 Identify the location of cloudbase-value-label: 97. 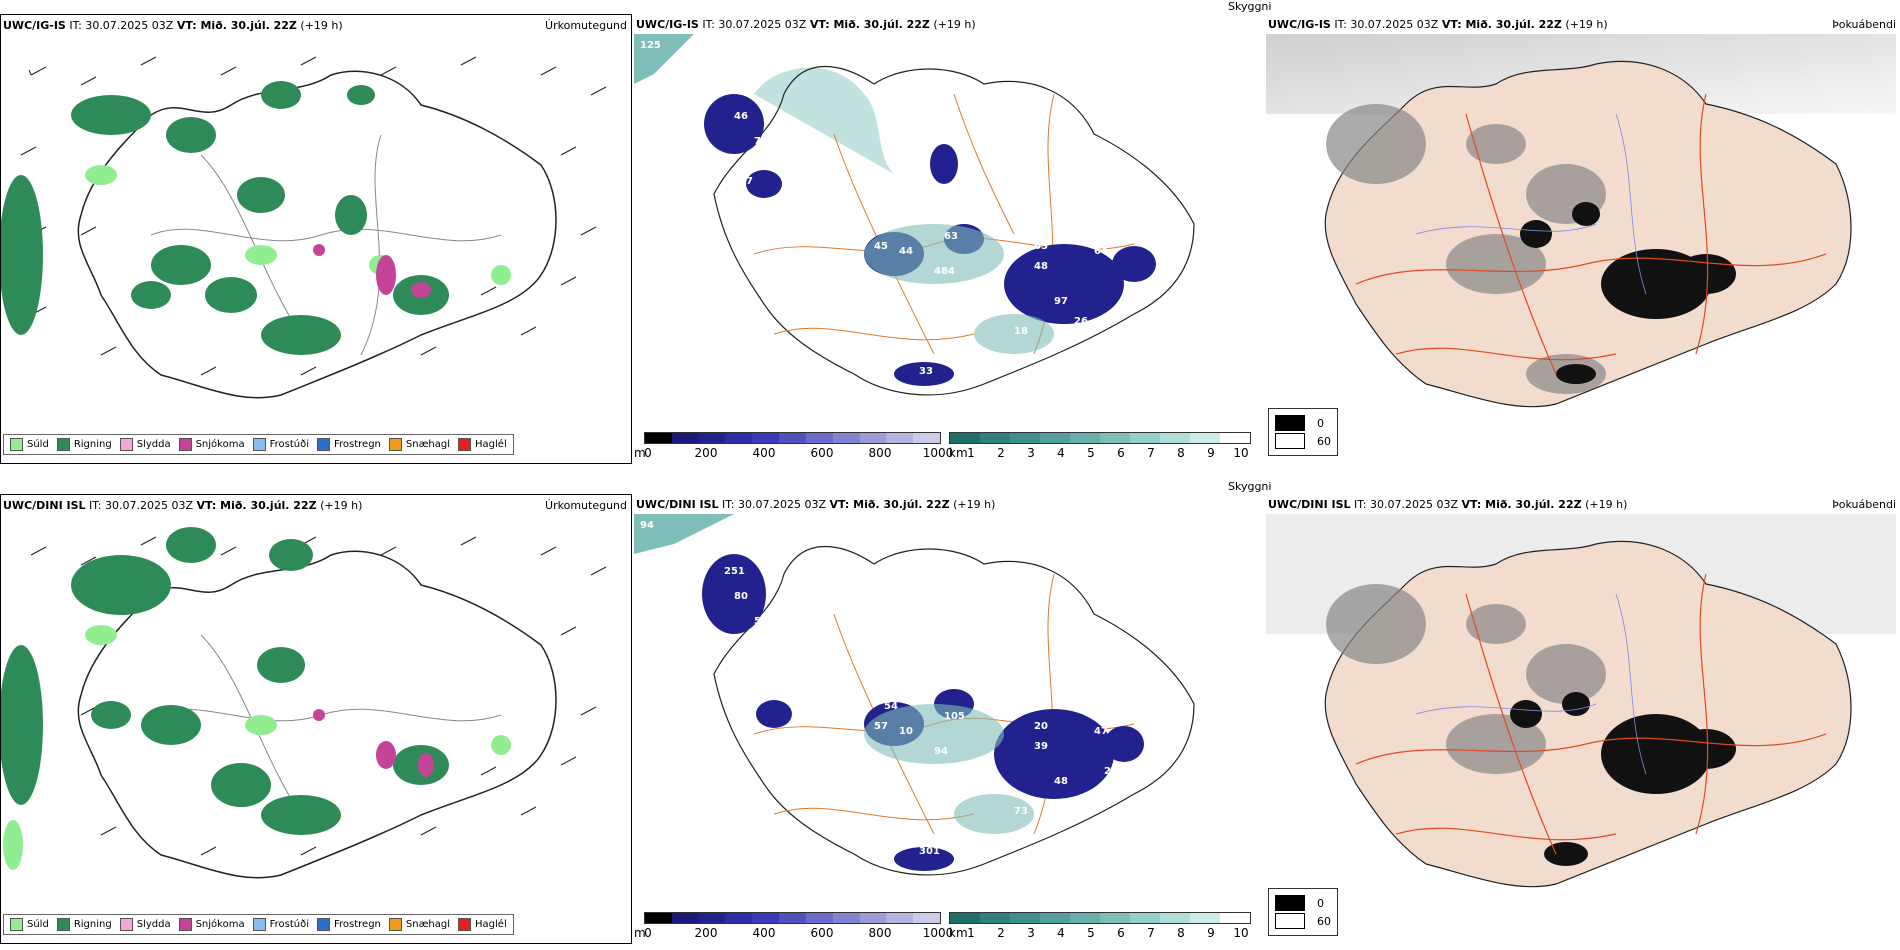
(1061, 301).